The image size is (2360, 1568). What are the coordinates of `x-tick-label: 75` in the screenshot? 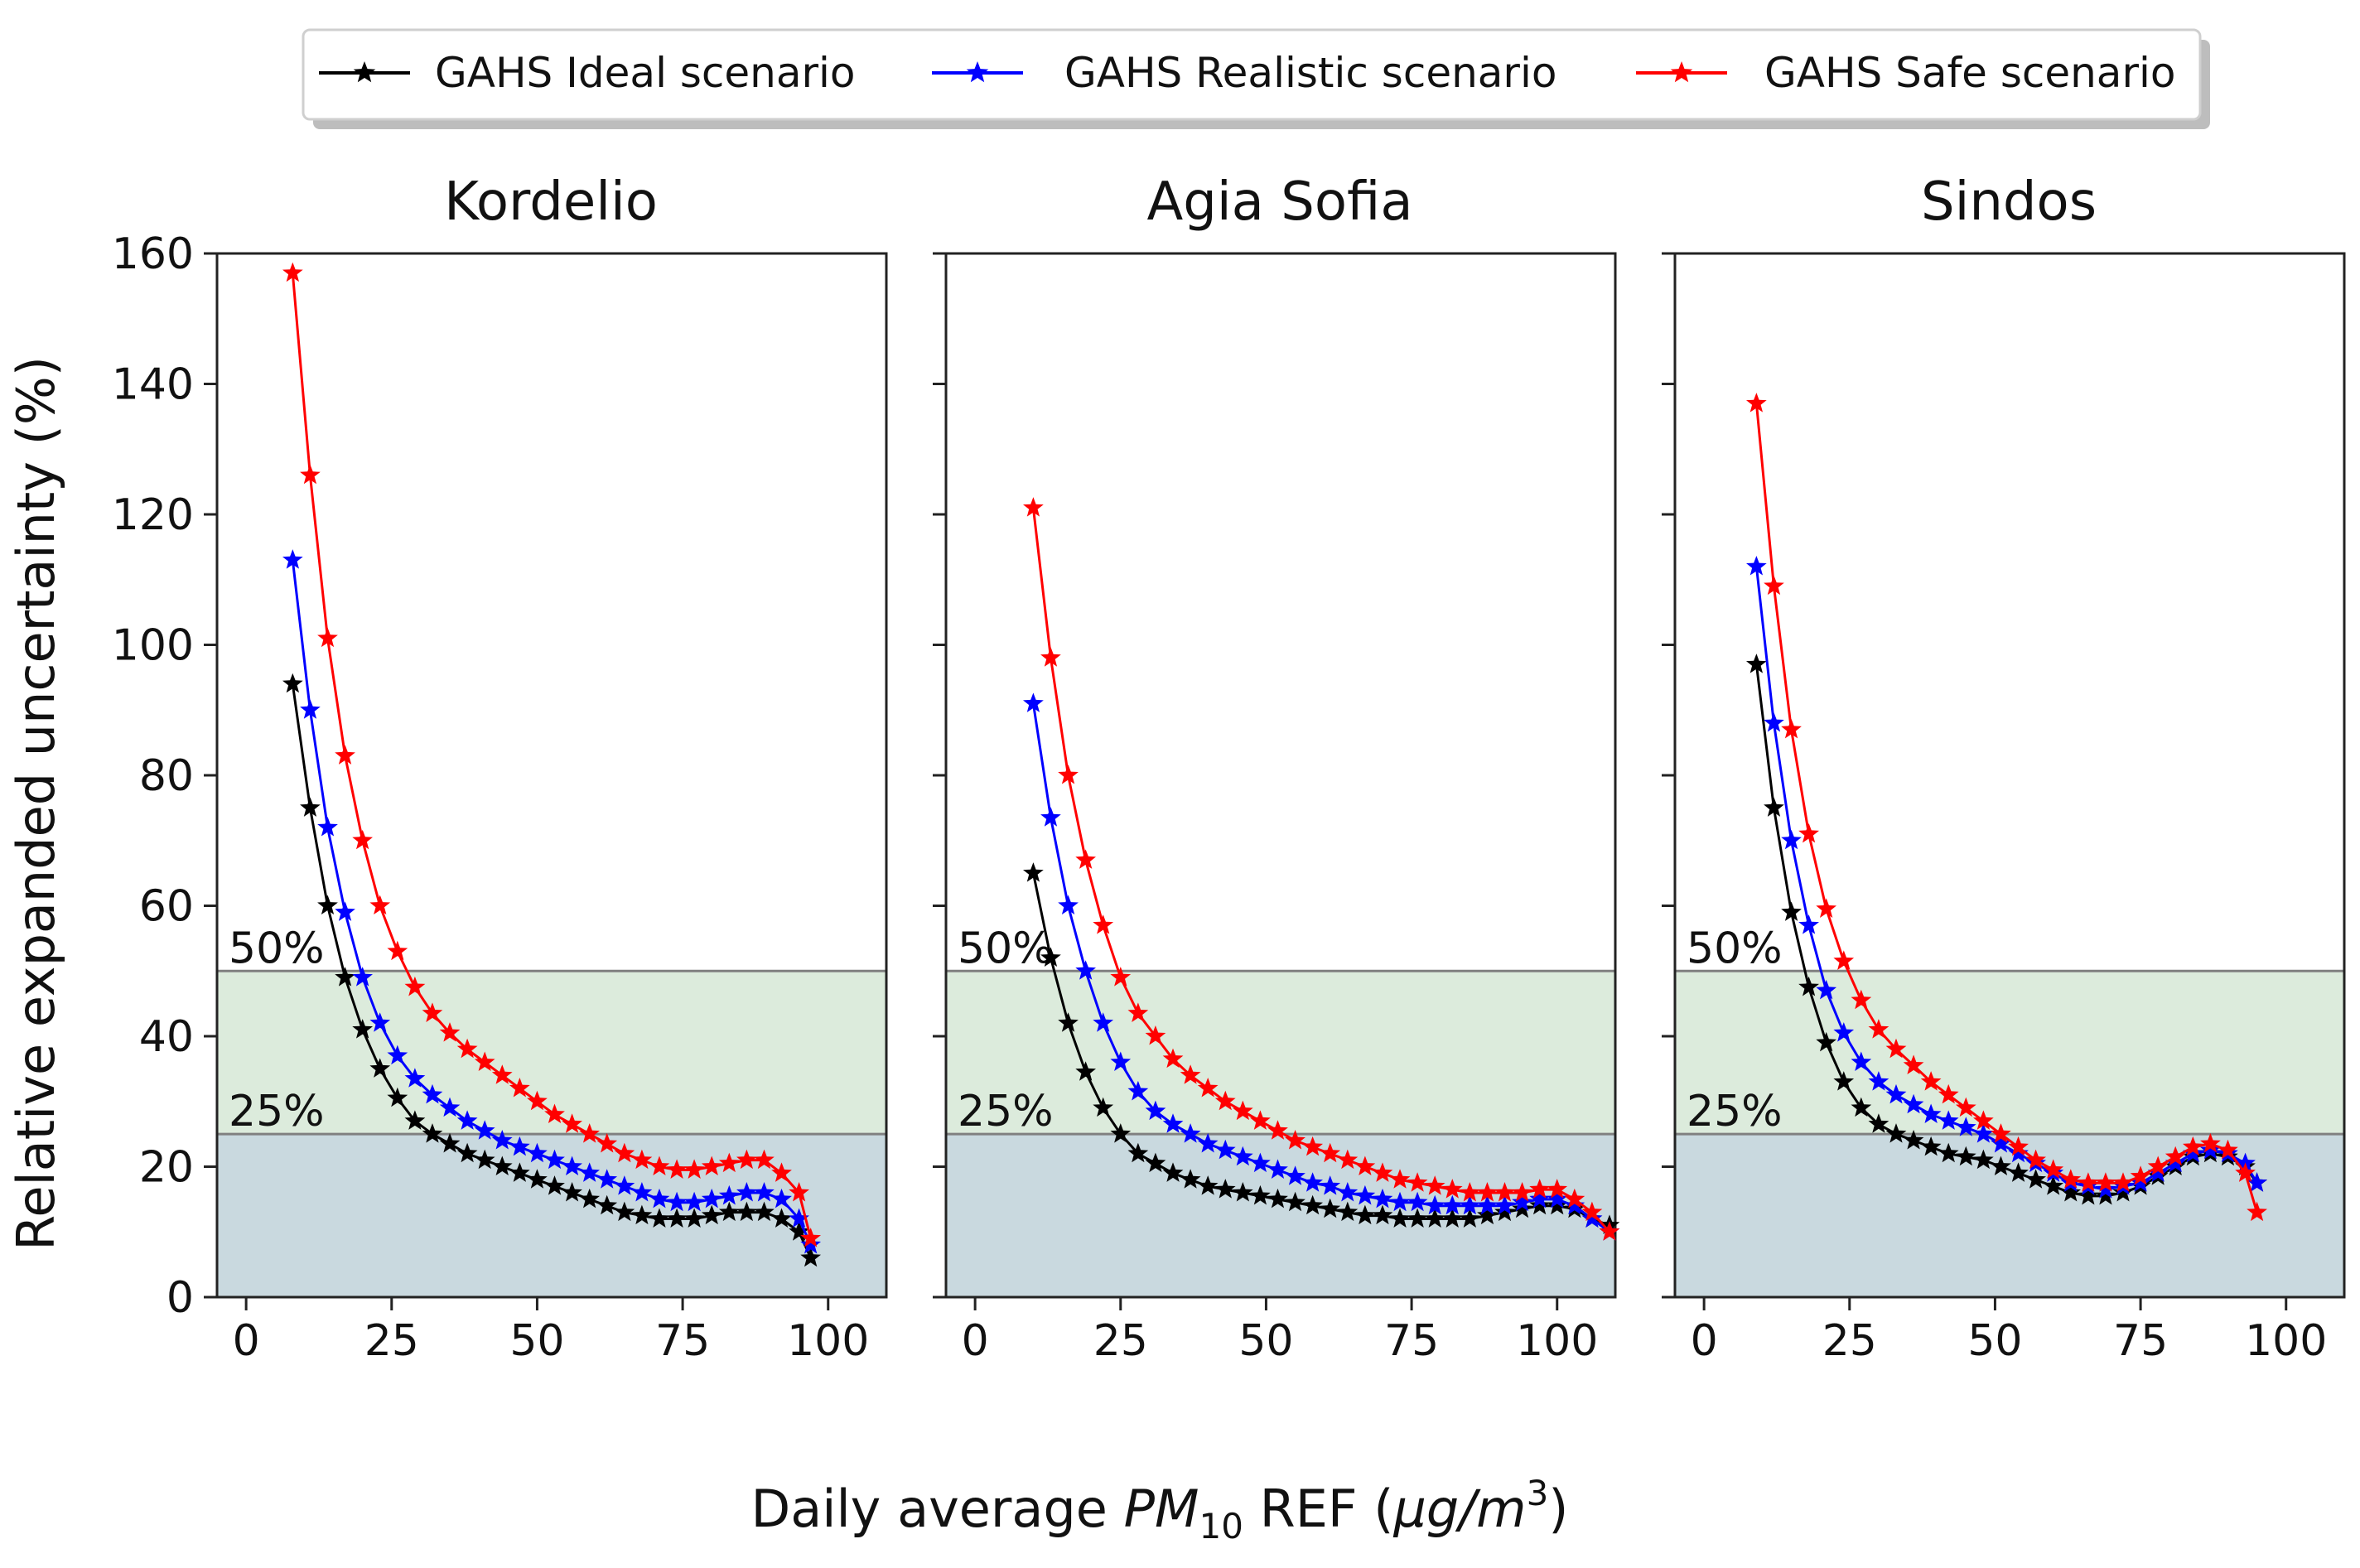 It's located at (683, 1341).